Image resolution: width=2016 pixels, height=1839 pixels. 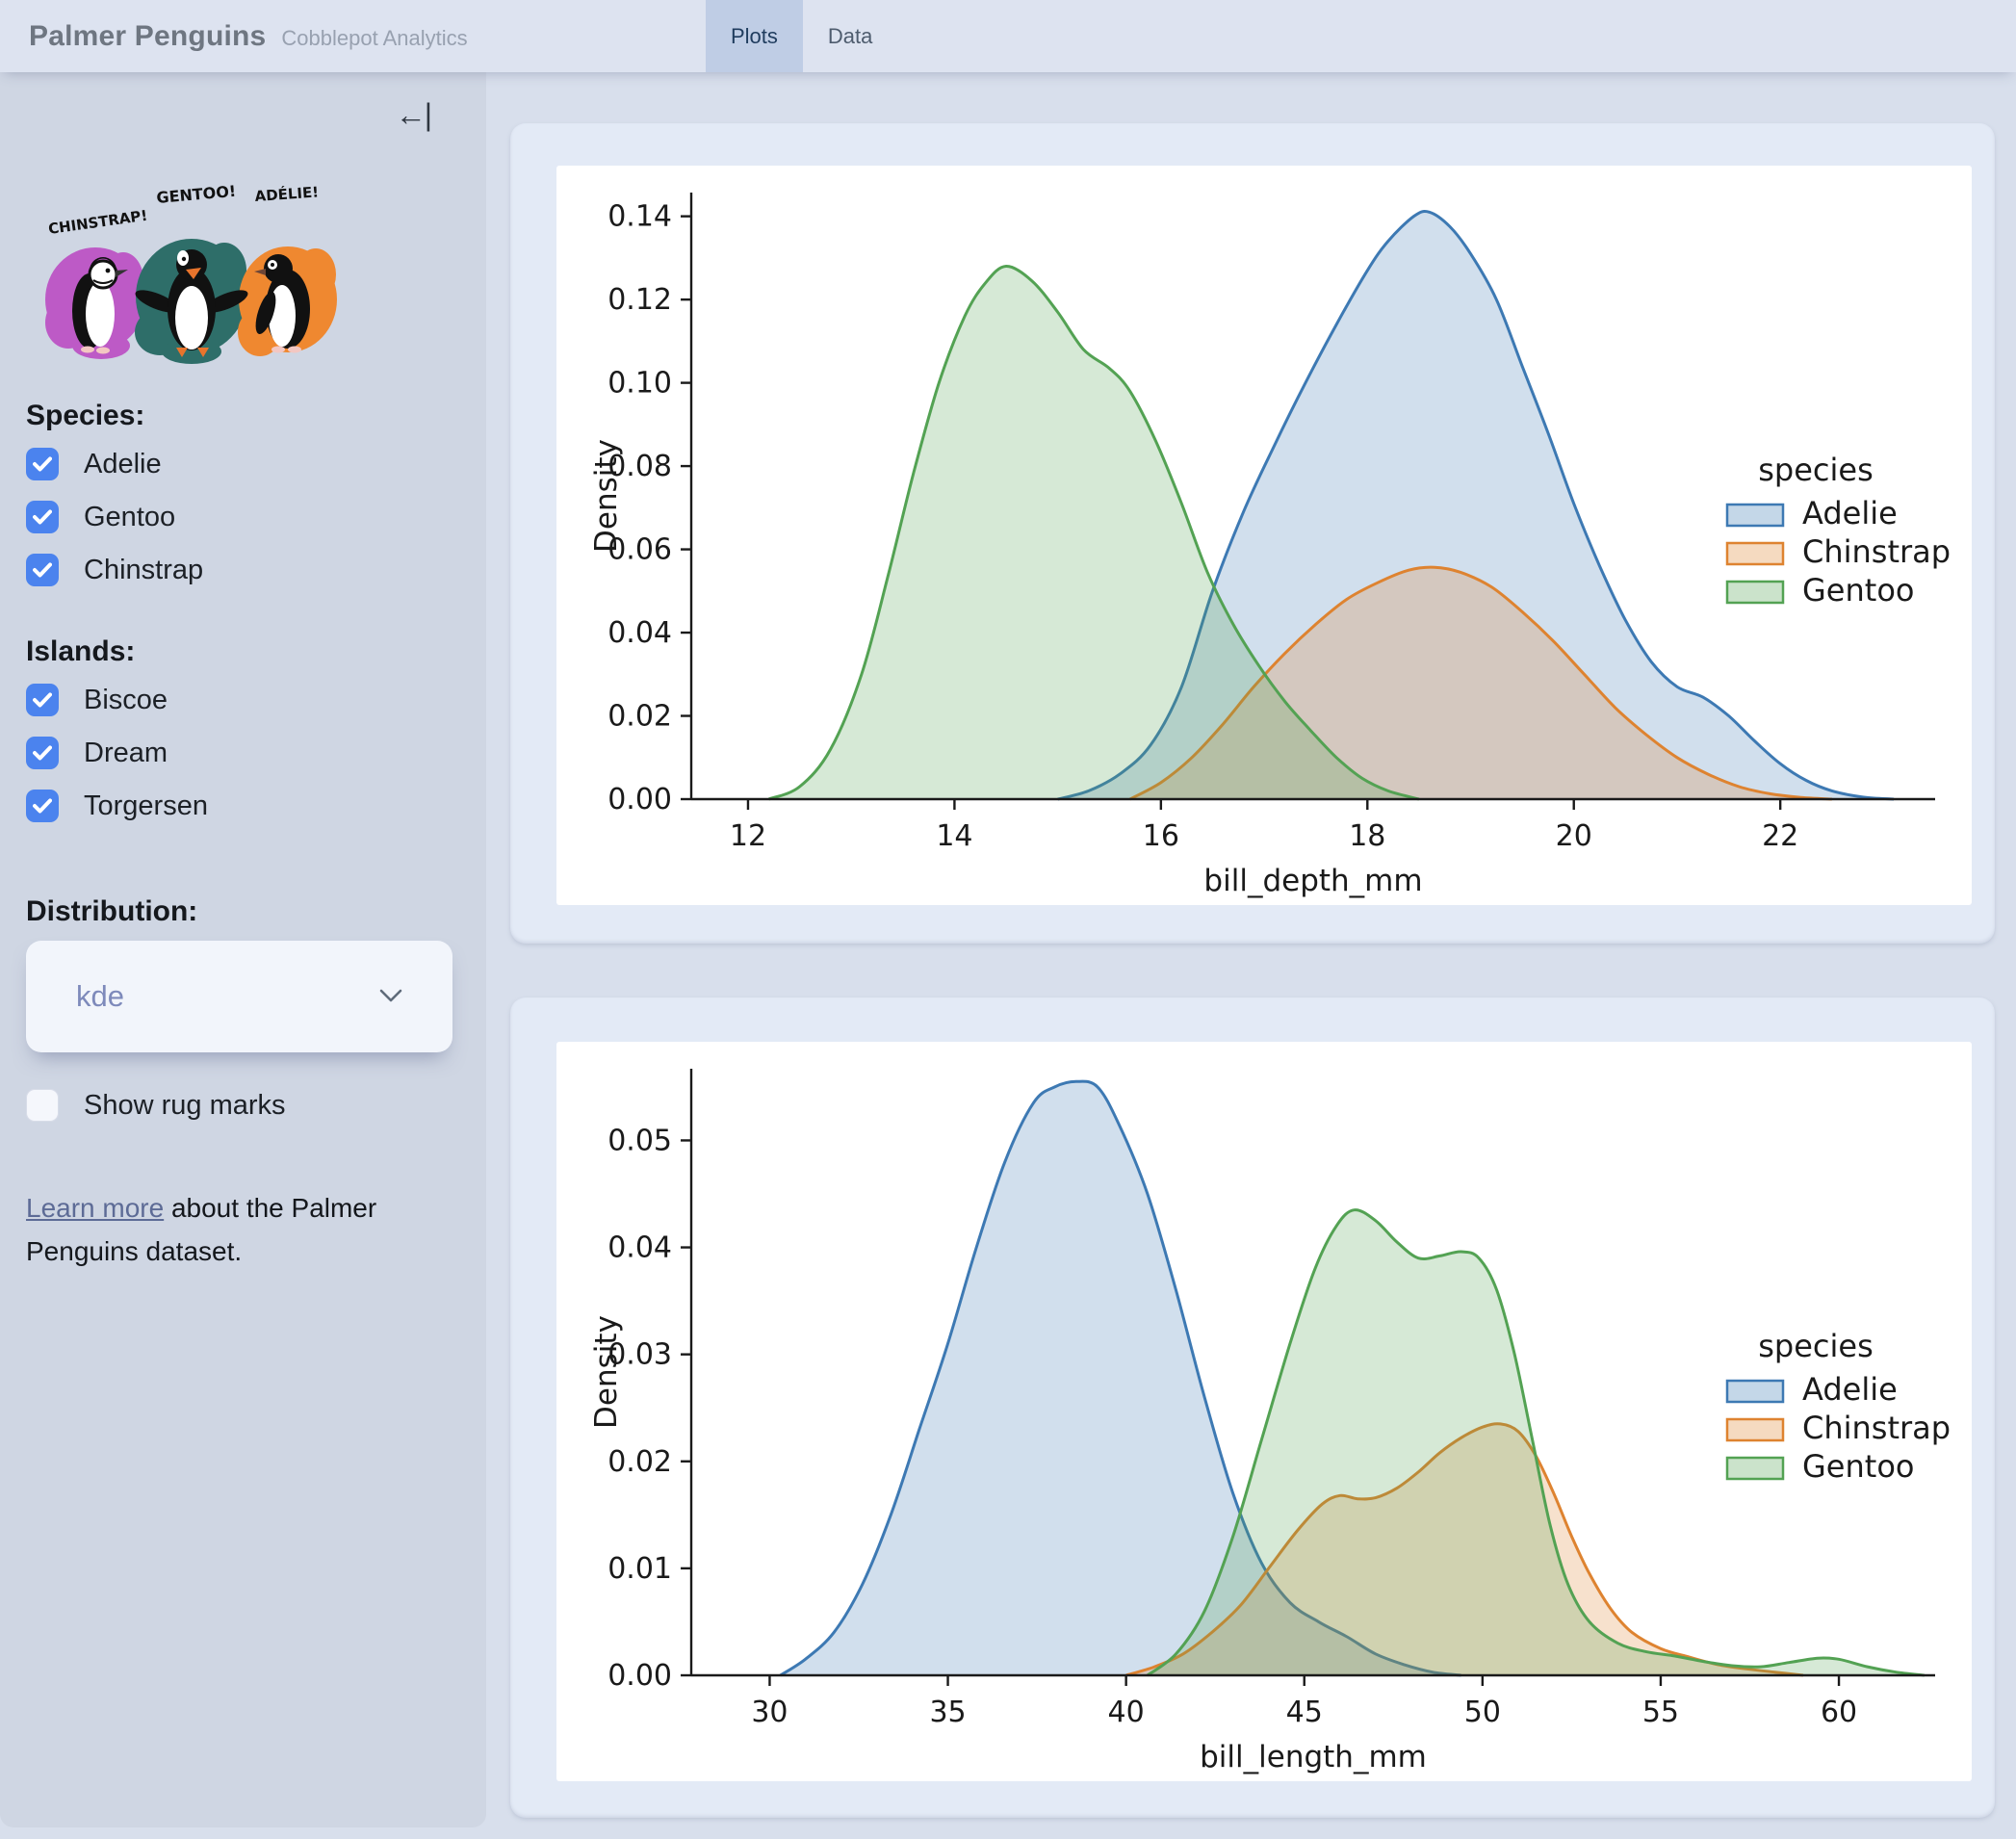 What do you see at coordinates (148, 35) in the screenshot?
I see `app-title: Palmer Penguins` at bounding box center [148, 35].